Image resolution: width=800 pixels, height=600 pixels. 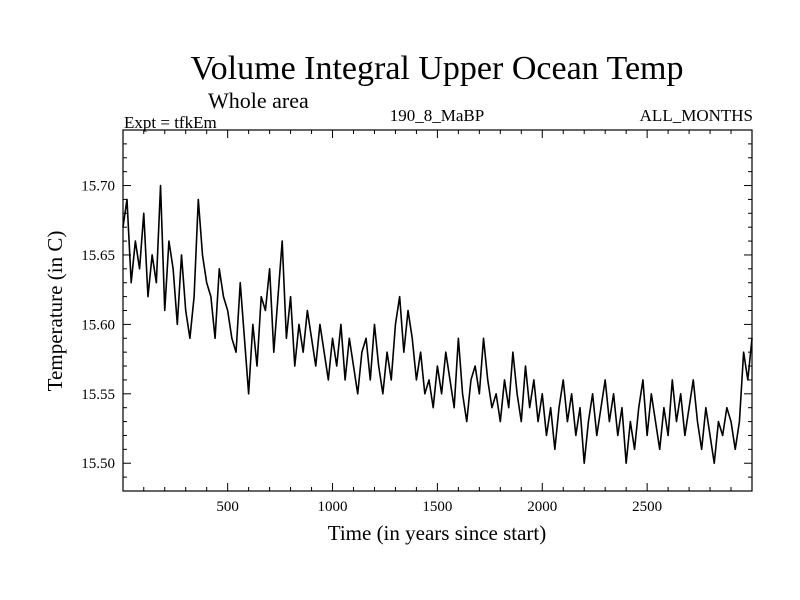 What do you see at coordinates (647, 507) in the screenshot?
I see `x-tick-label: 2500` at bounding box center [647, 507].